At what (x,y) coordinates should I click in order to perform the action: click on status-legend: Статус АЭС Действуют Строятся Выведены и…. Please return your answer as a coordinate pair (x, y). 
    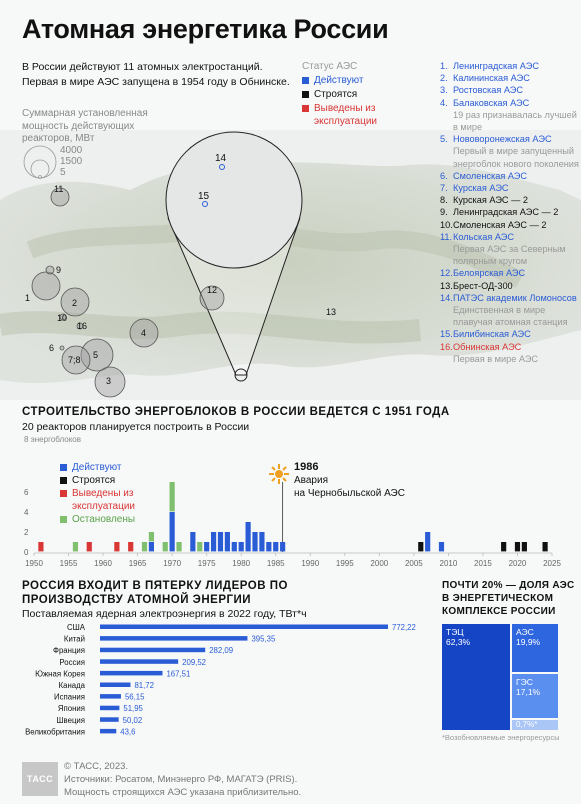
    Looking at the image, I should click on (348, 94).